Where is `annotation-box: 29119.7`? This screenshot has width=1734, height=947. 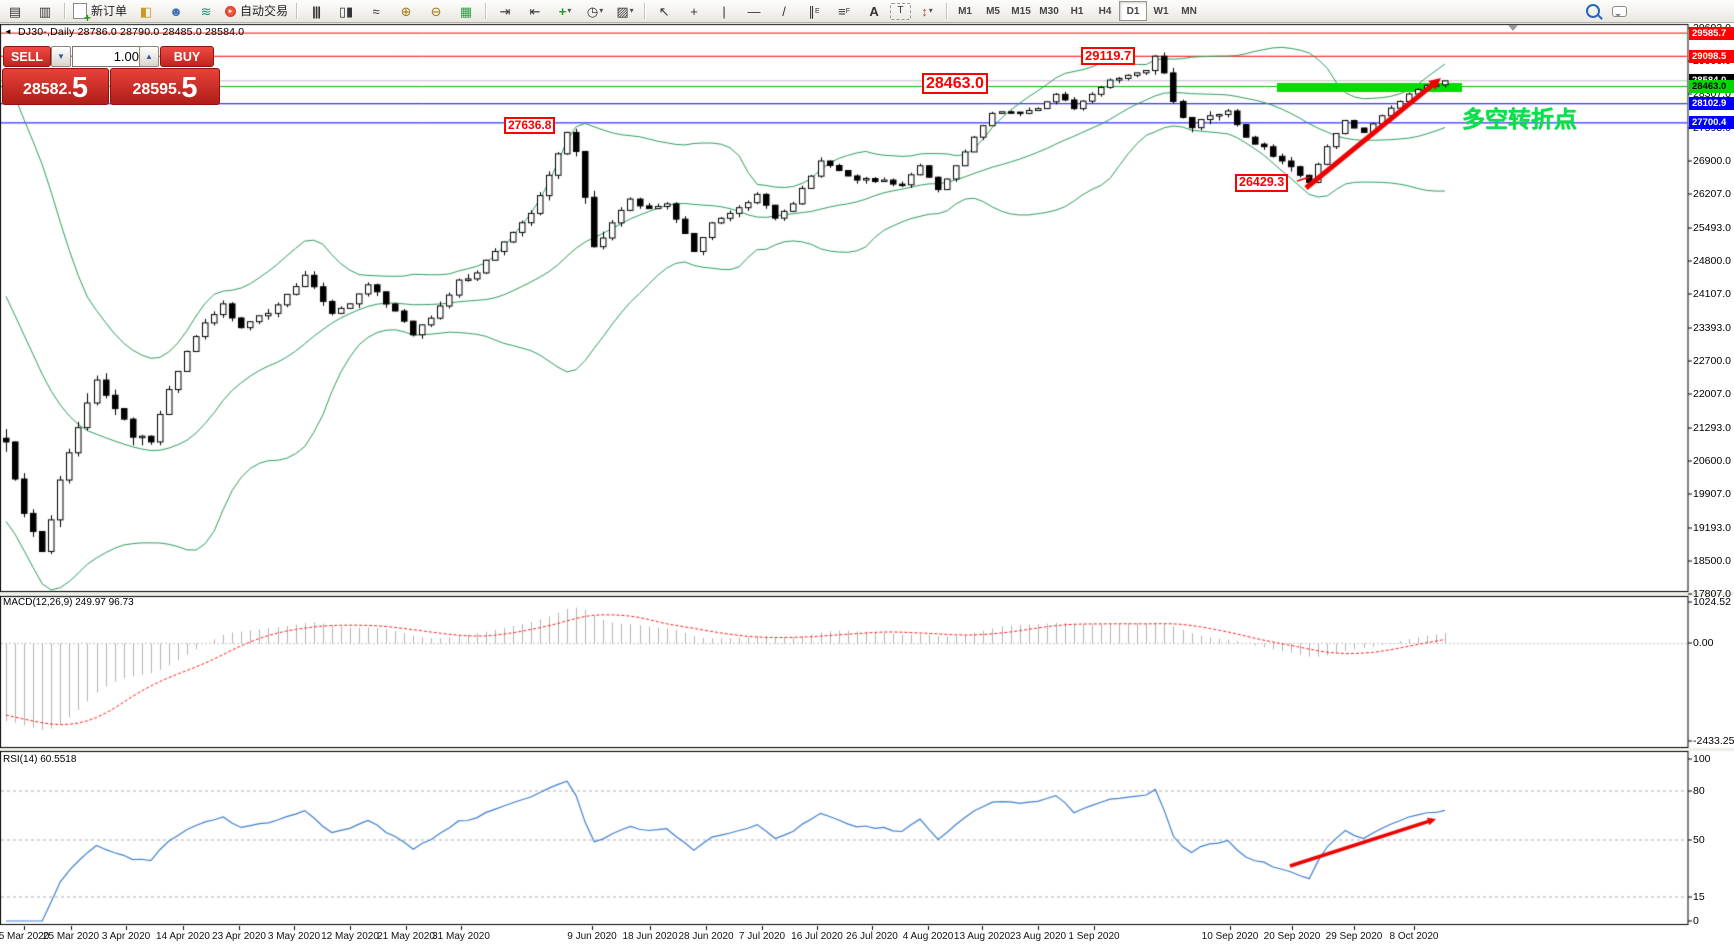 annotation-box: 29119.7 is located at coordinates (1108, 56).